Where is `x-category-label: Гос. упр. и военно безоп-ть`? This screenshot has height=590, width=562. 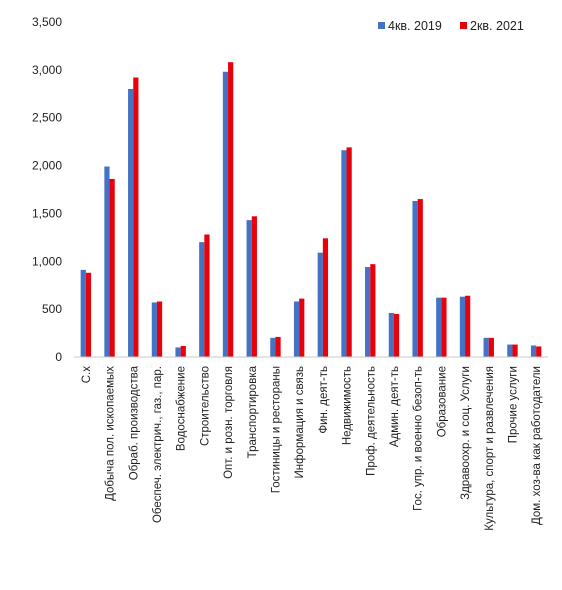
x-category-label: Гос. упр. и военно безоп-ть is located at coordinates (419, 438).